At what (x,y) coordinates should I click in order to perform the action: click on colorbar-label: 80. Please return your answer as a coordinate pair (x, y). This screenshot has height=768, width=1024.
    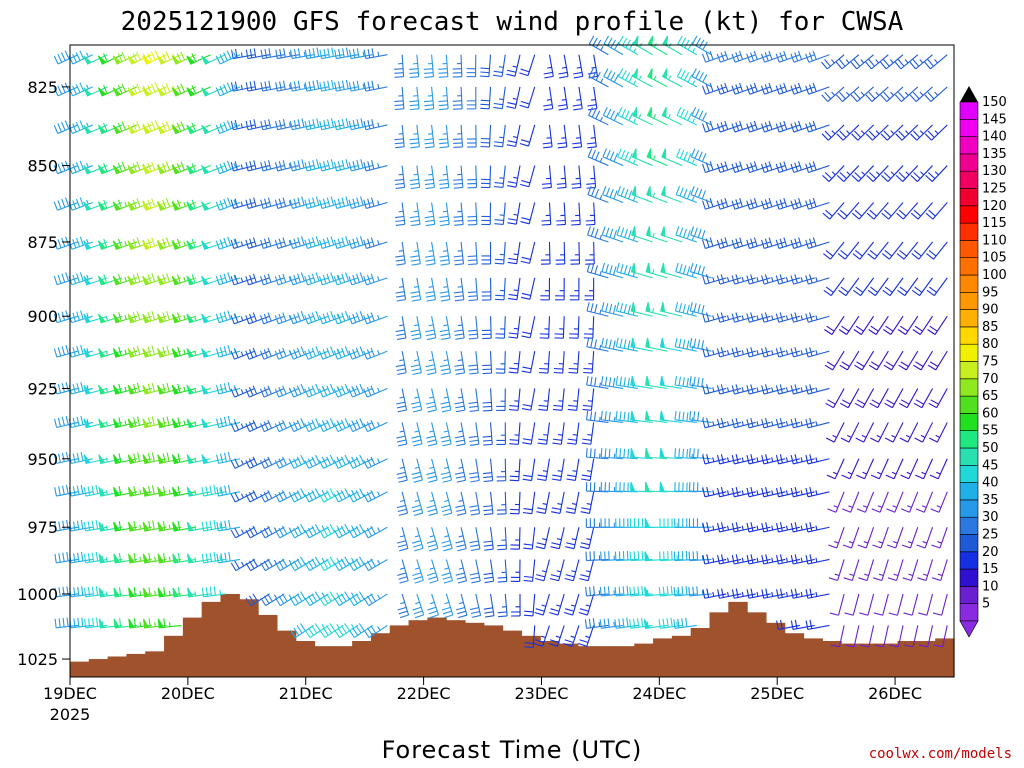
    Looking at the image, I should click on (990, 344).